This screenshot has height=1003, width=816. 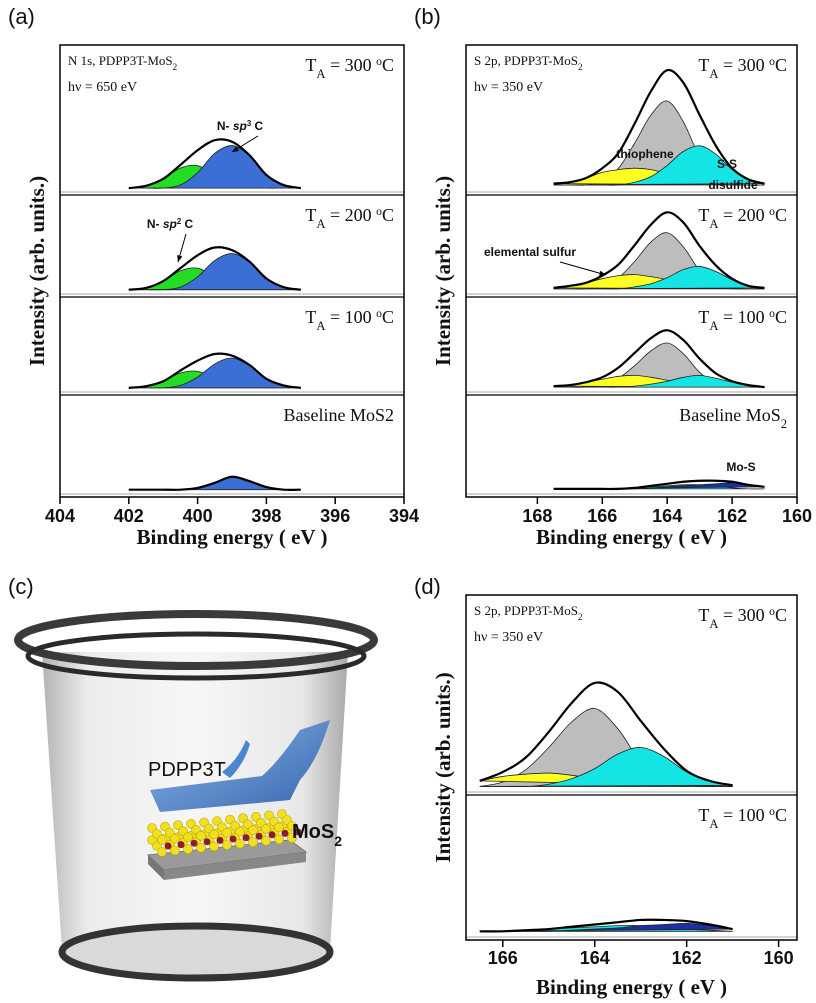 What do you see at coordinates (645, 154) in the screenshot?
I see `peak-annotation: thiophene` at bounding box center [645, 154].